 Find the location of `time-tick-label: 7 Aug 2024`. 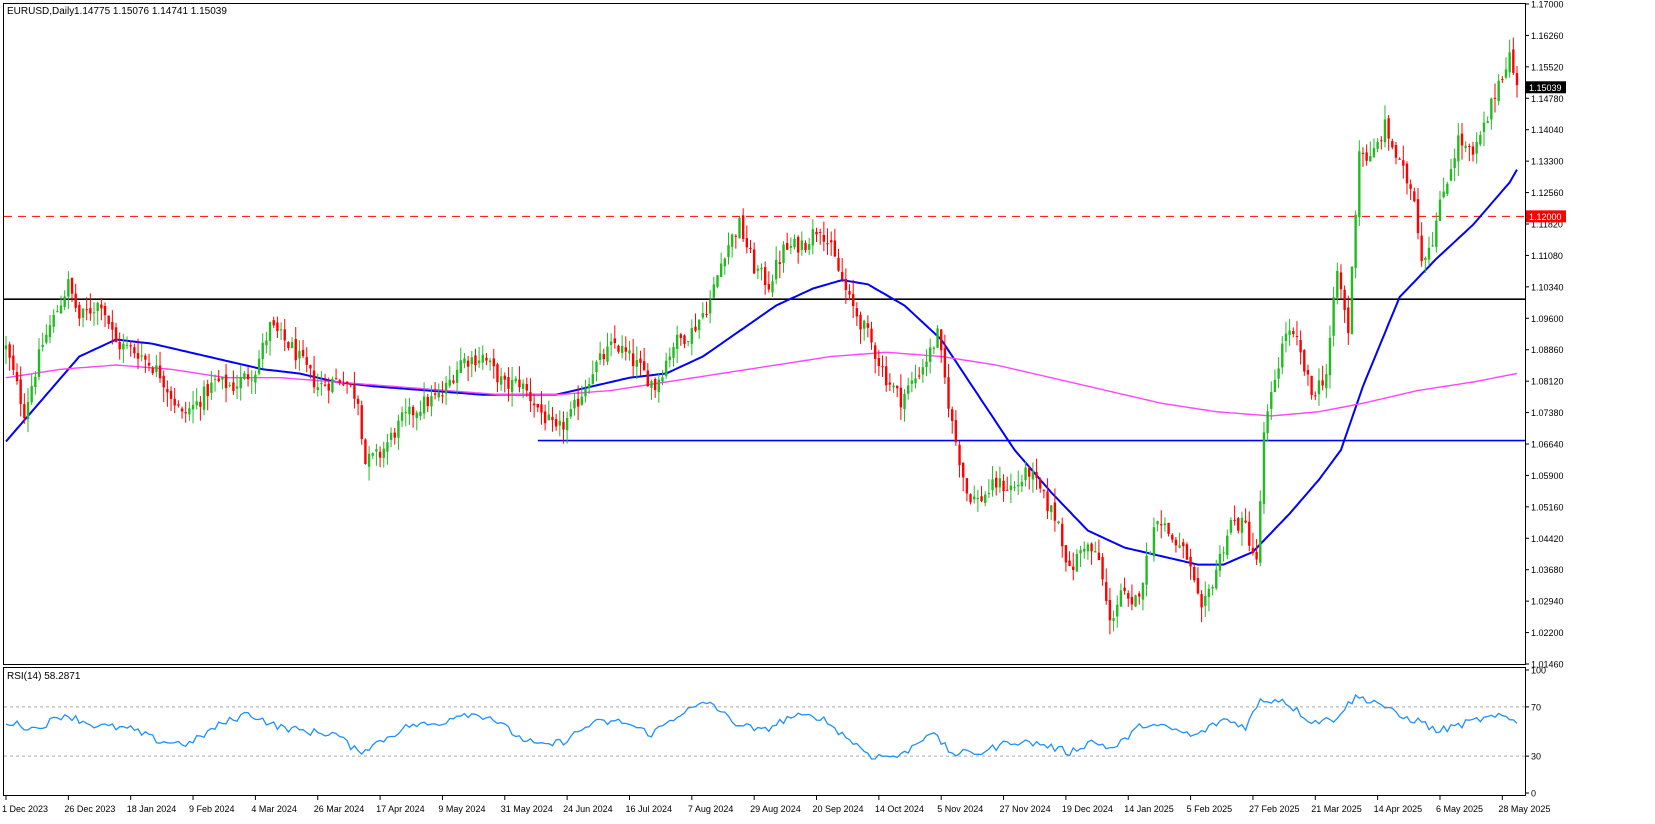

time-tick-label: 7 Aug 2024 is located at coordinates (711, 809).